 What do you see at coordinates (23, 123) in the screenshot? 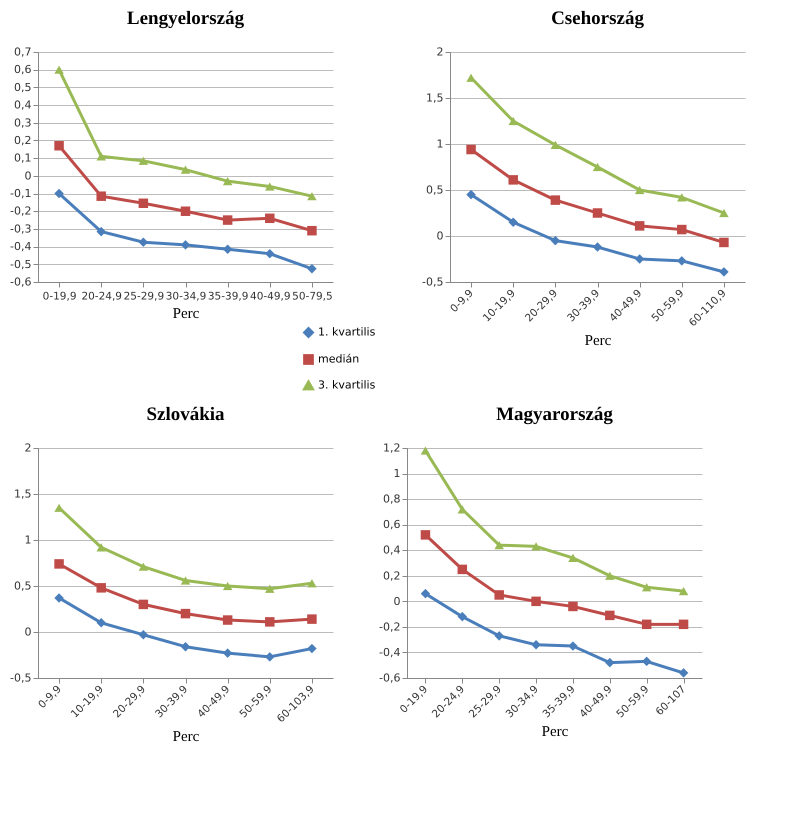
I see `y-tick-label: 0,3` at bounding box center [23, 123].